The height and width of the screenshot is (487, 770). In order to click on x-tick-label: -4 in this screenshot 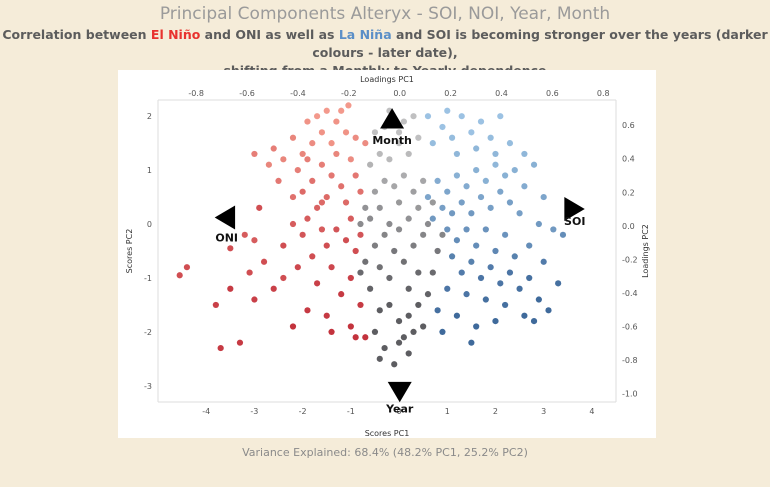, I will do `click(206, 411)`.